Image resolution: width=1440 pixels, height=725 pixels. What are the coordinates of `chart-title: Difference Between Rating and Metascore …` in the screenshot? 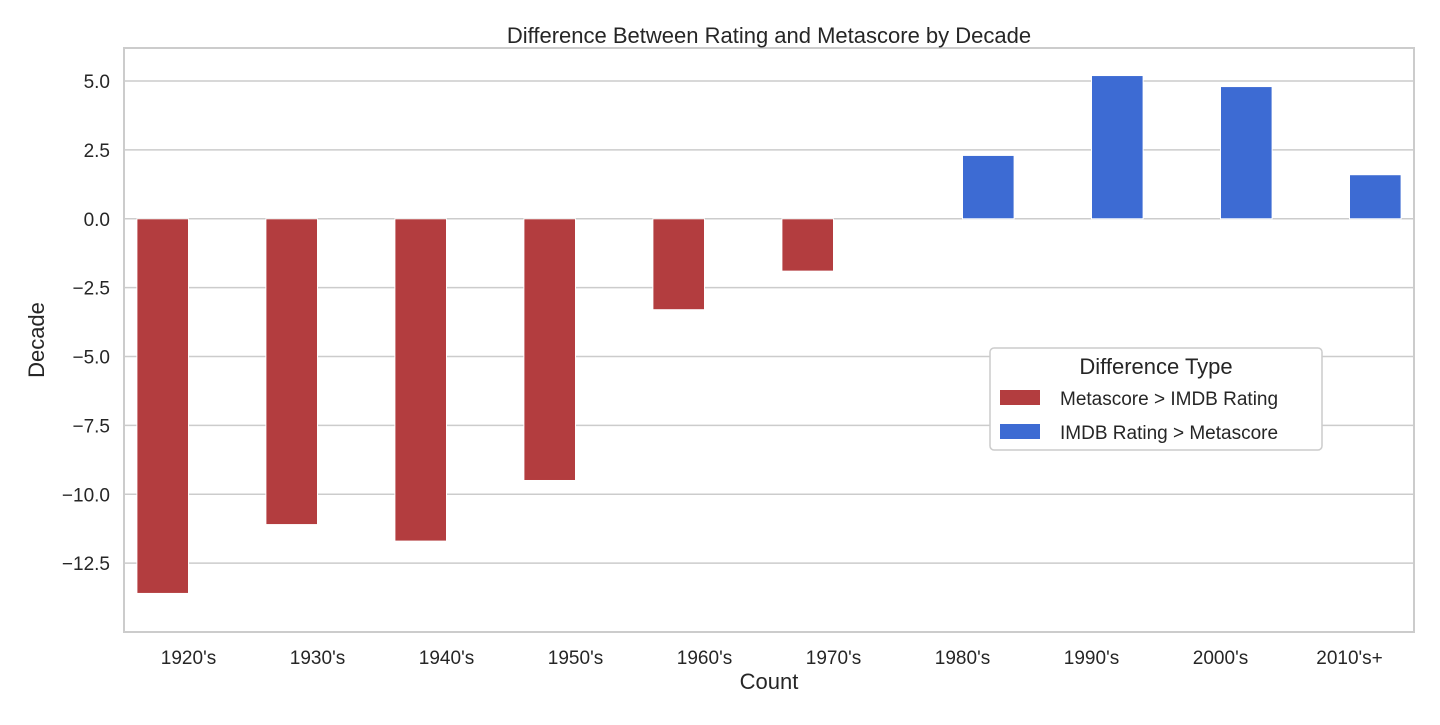 It's located at (769, 35).